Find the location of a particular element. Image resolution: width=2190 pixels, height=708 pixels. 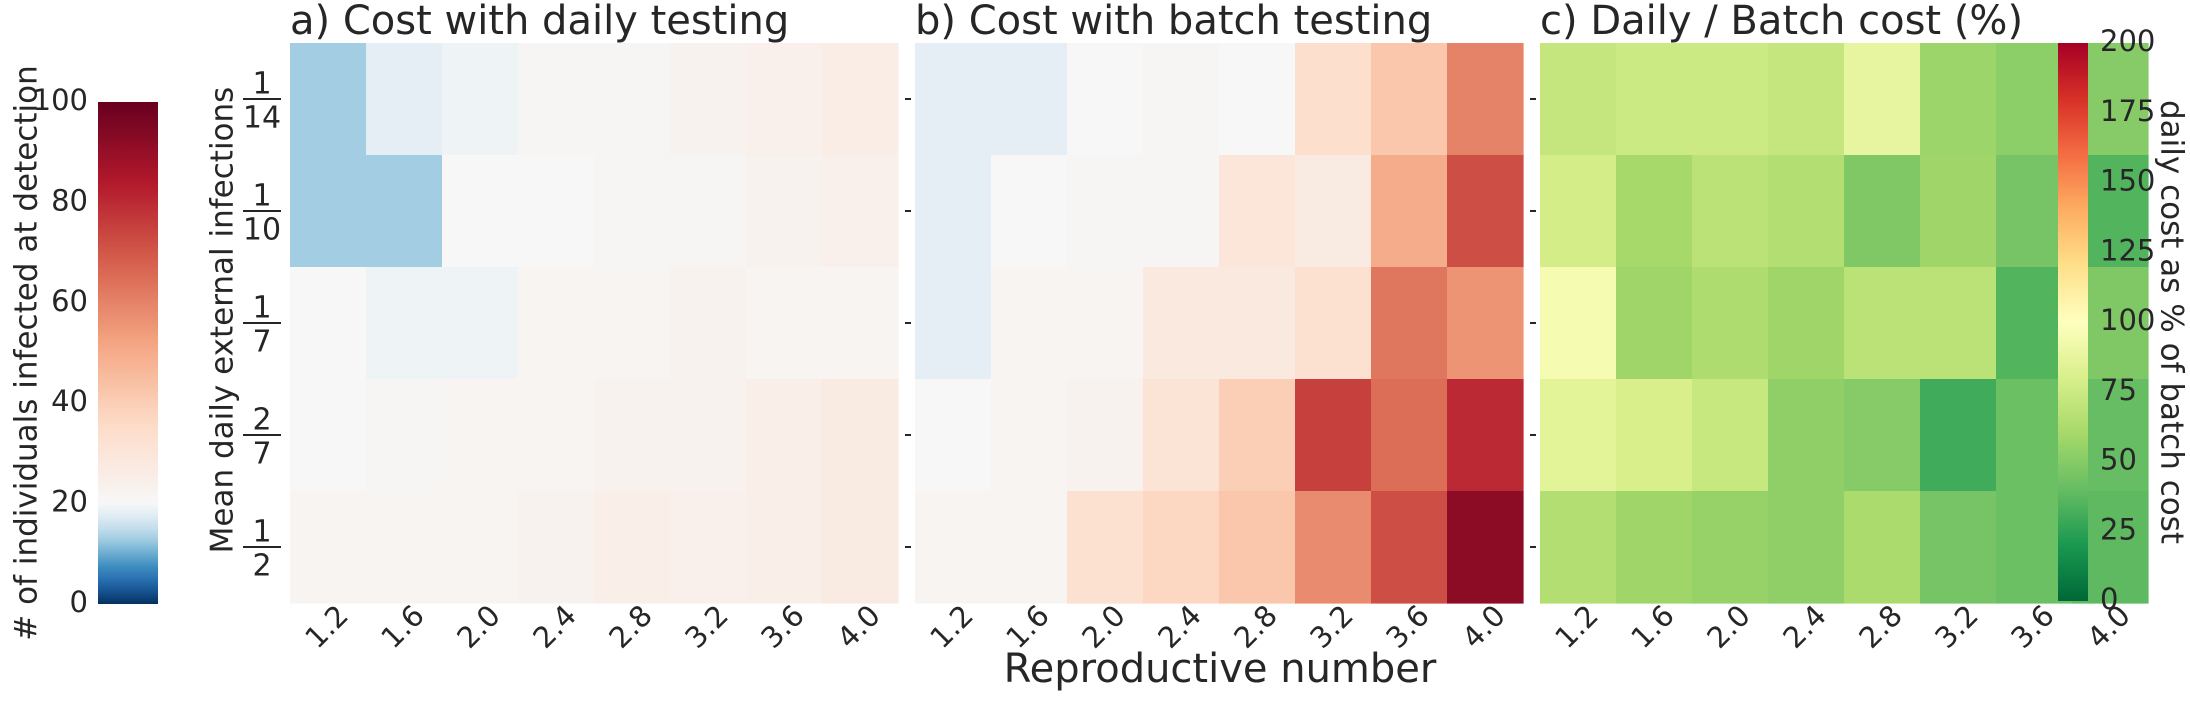

colorbar-tick-label: 200 is located at coordinates (2127, 41).